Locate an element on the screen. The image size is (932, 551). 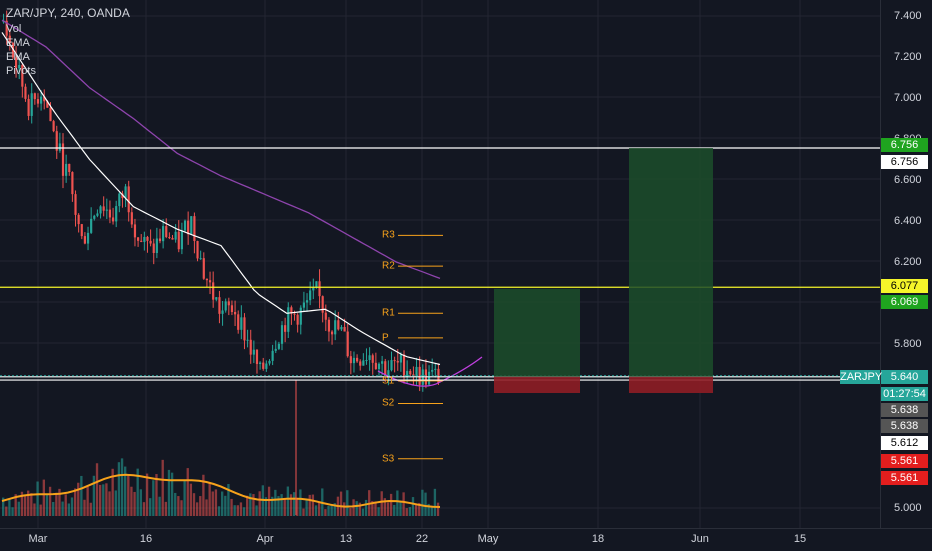
pivot-label-p: P is located at coordinates (385, 338).